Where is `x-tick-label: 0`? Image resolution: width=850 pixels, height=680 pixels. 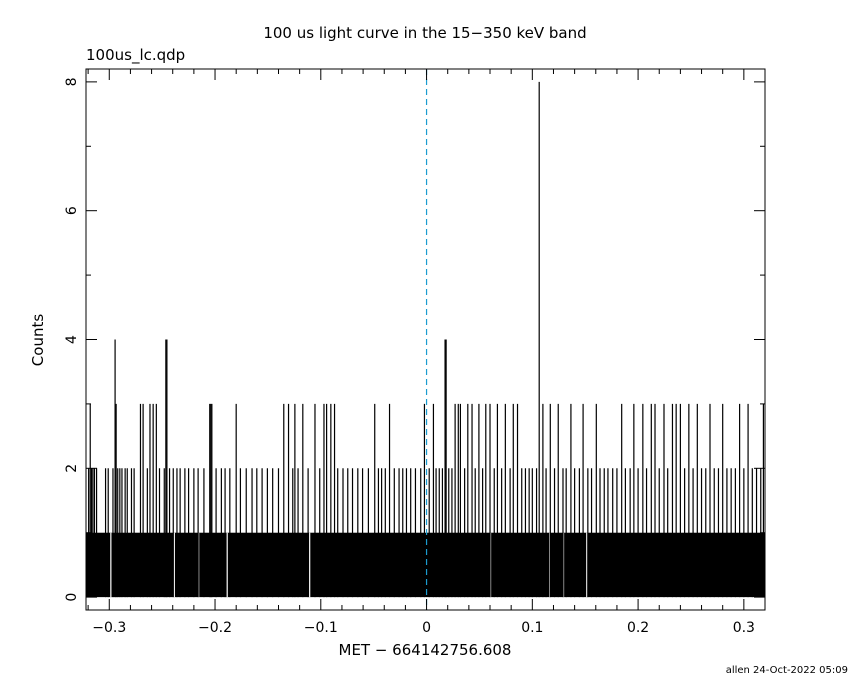
x-tick-label: 0 is located at coordinates (426, 628).